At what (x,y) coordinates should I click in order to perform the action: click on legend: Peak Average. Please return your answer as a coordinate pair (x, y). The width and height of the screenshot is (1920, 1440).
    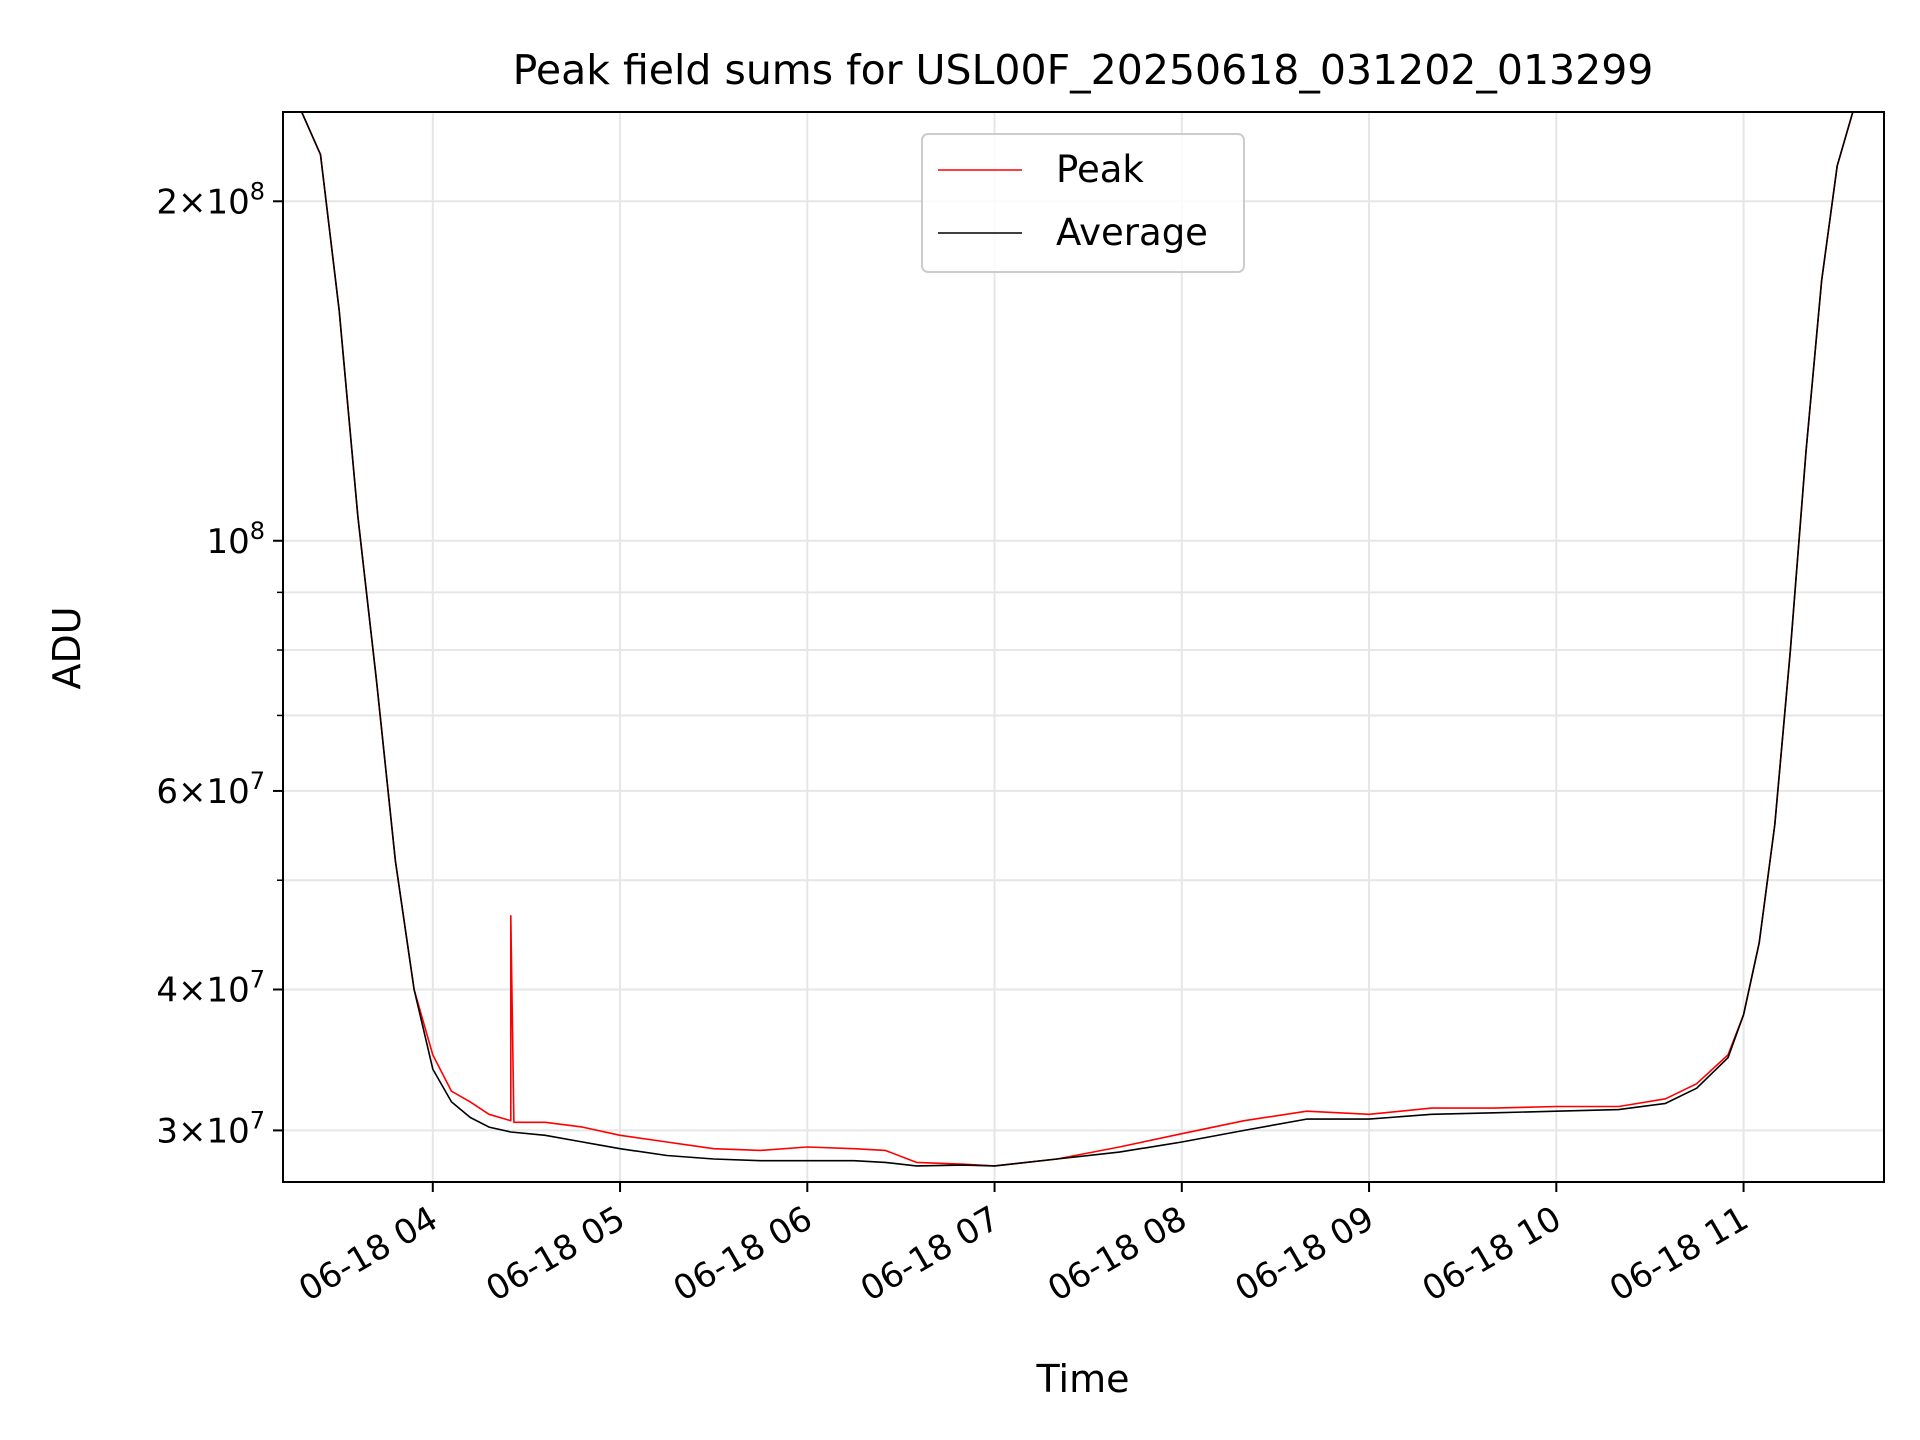
    Looking at the image, I should click on (1083, 203).